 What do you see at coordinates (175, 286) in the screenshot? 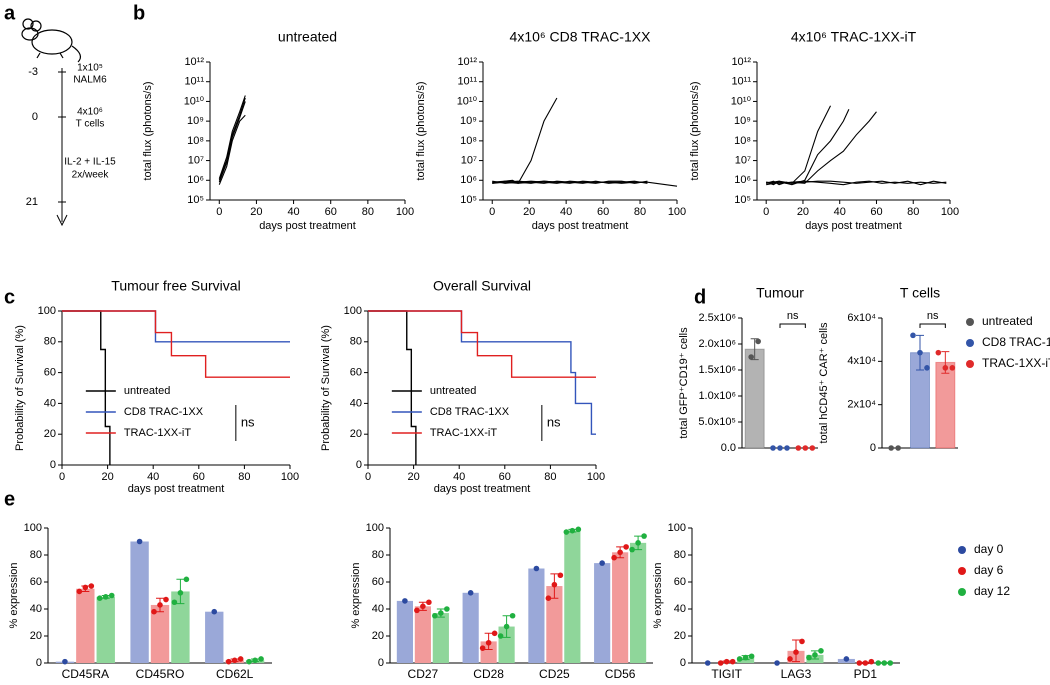
I see `chart-title: Tumour free Survival` at bounding box center [175, 286].